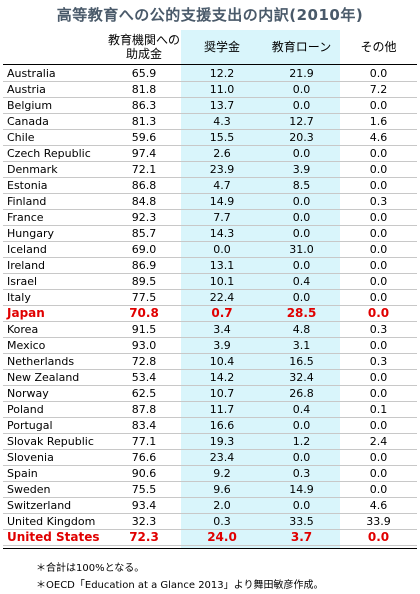 The image size is (420, 594). What do you see at coordinates (301, 345) in the screenshot?
I see `student-loans-cell: 3.1` at bounding box center [301, 345].